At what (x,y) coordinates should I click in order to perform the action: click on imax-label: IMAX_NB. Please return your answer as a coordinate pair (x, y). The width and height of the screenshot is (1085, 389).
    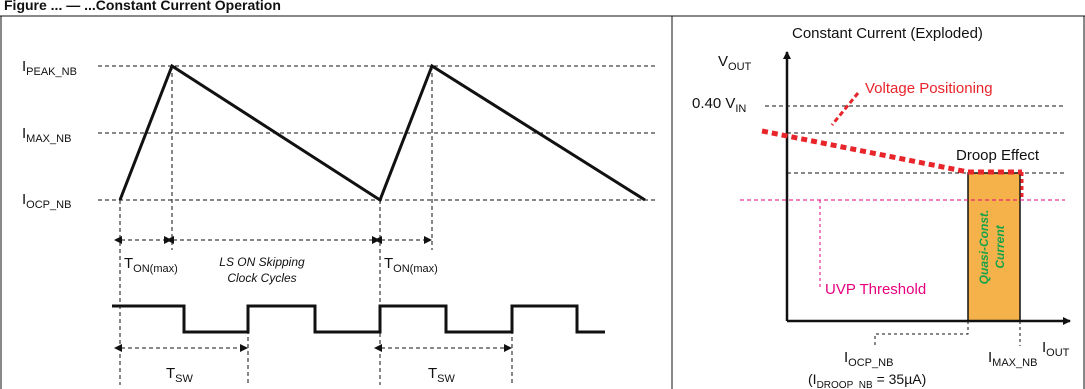
    Looking at the image, I should click on (1012, 359).